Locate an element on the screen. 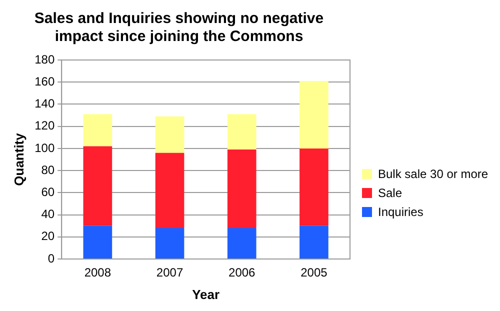  y-tick-label: 60 is located at coordinates (48, 191).